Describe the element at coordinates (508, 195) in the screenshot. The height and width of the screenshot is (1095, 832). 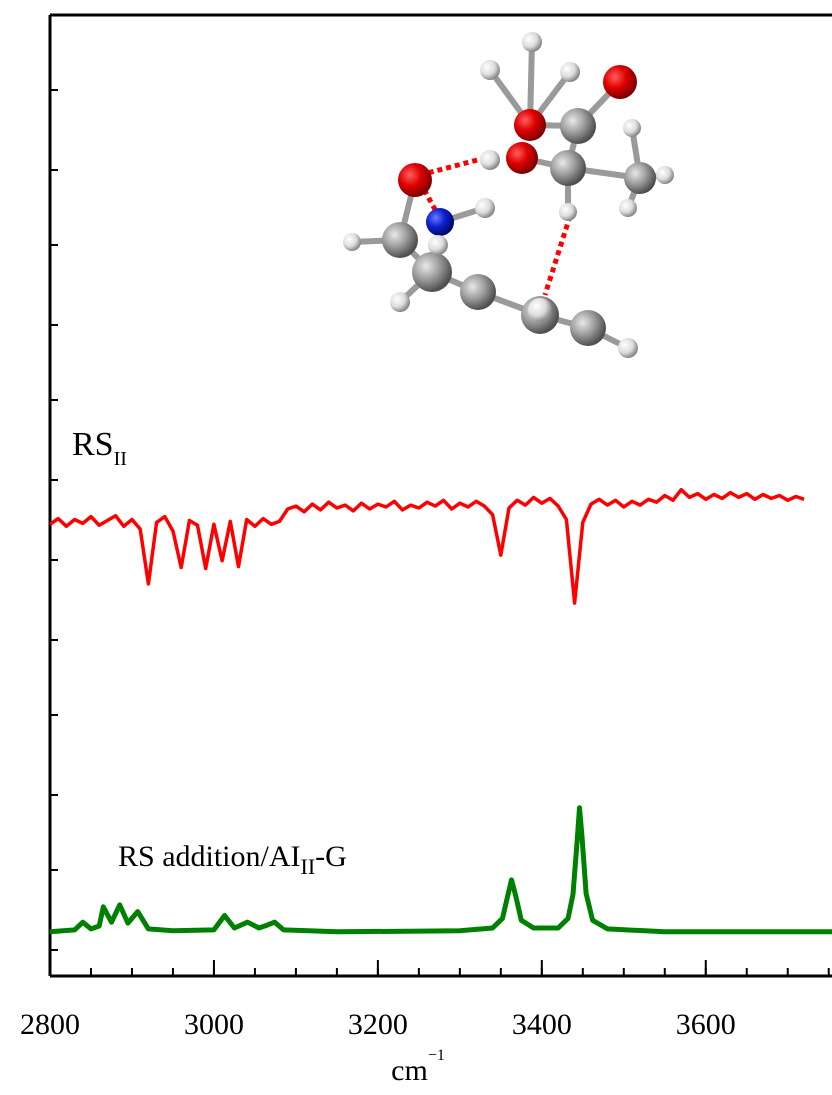
I see `molecule` at that location.